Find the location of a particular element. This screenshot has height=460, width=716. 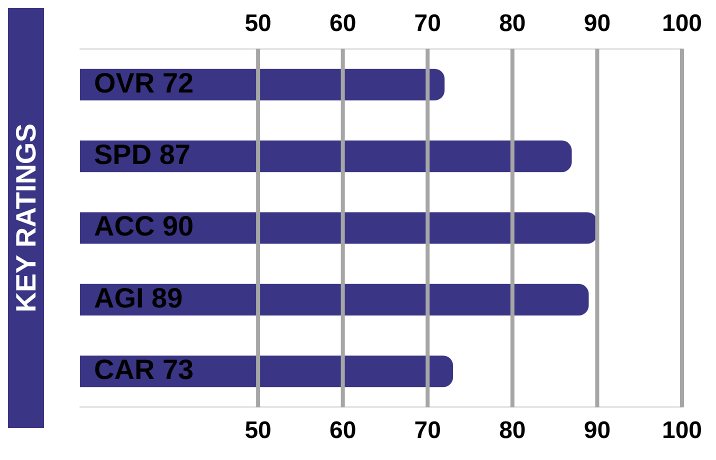

x-tick-label: 90 is located at coordinates (597, 24).